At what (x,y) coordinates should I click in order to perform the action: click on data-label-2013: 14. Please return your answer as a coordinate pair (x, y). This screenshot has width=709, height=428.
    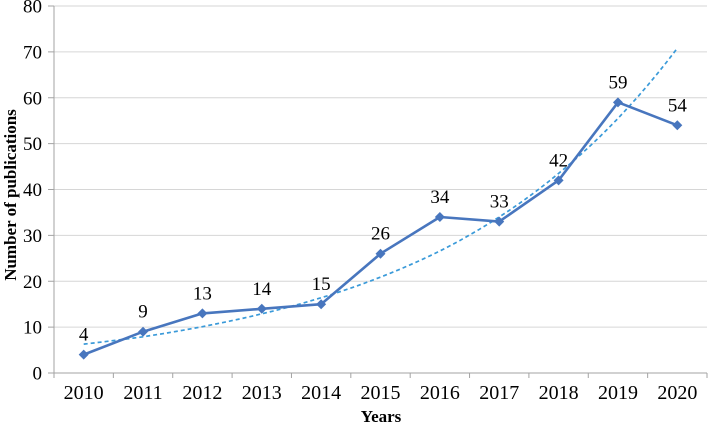
    Looking at the image, I should click on (262, 289).